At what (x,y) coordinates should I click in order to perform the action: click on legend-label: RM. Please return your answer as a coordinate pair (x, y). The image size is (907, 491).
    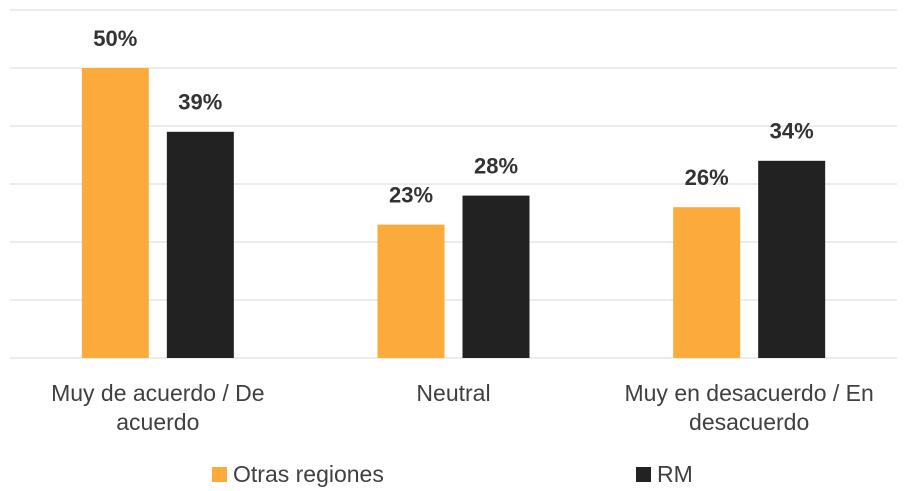
    Looking at the image, I should click on (675, 474).